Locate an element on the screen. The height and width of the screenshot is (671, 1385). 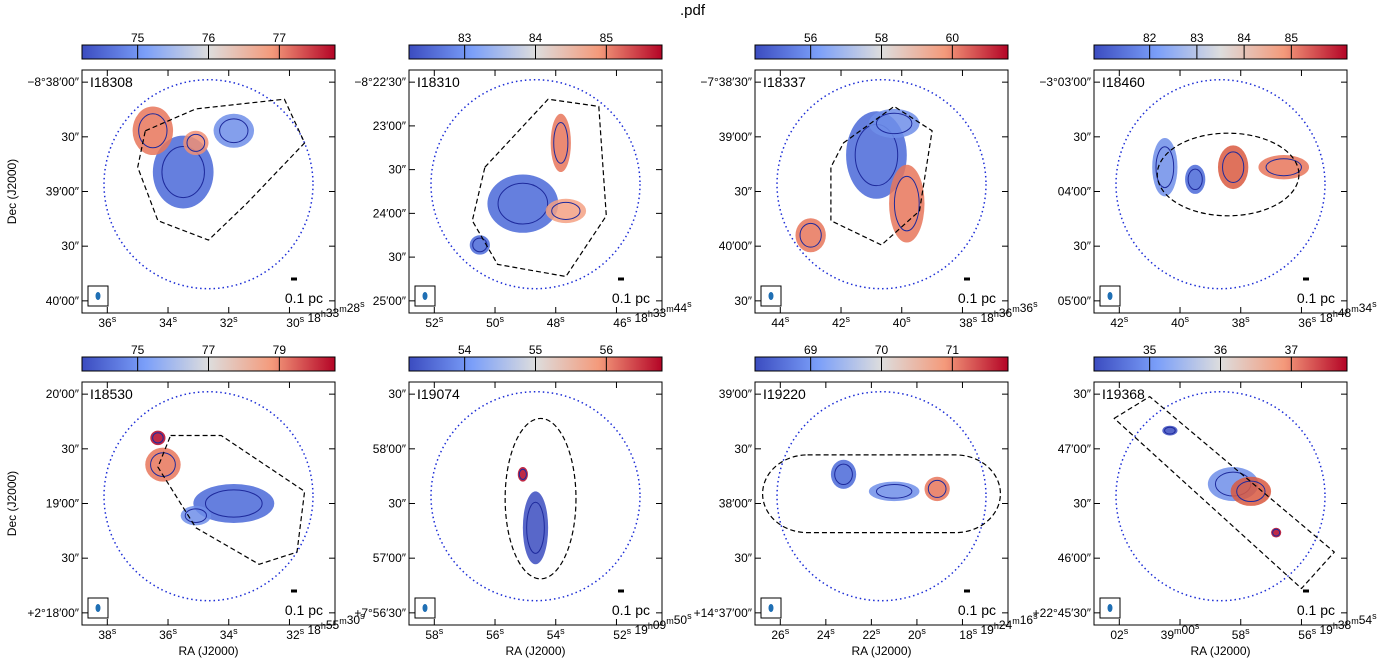
colorbar-tick-label: 60 is located at coordinates (953, 38).